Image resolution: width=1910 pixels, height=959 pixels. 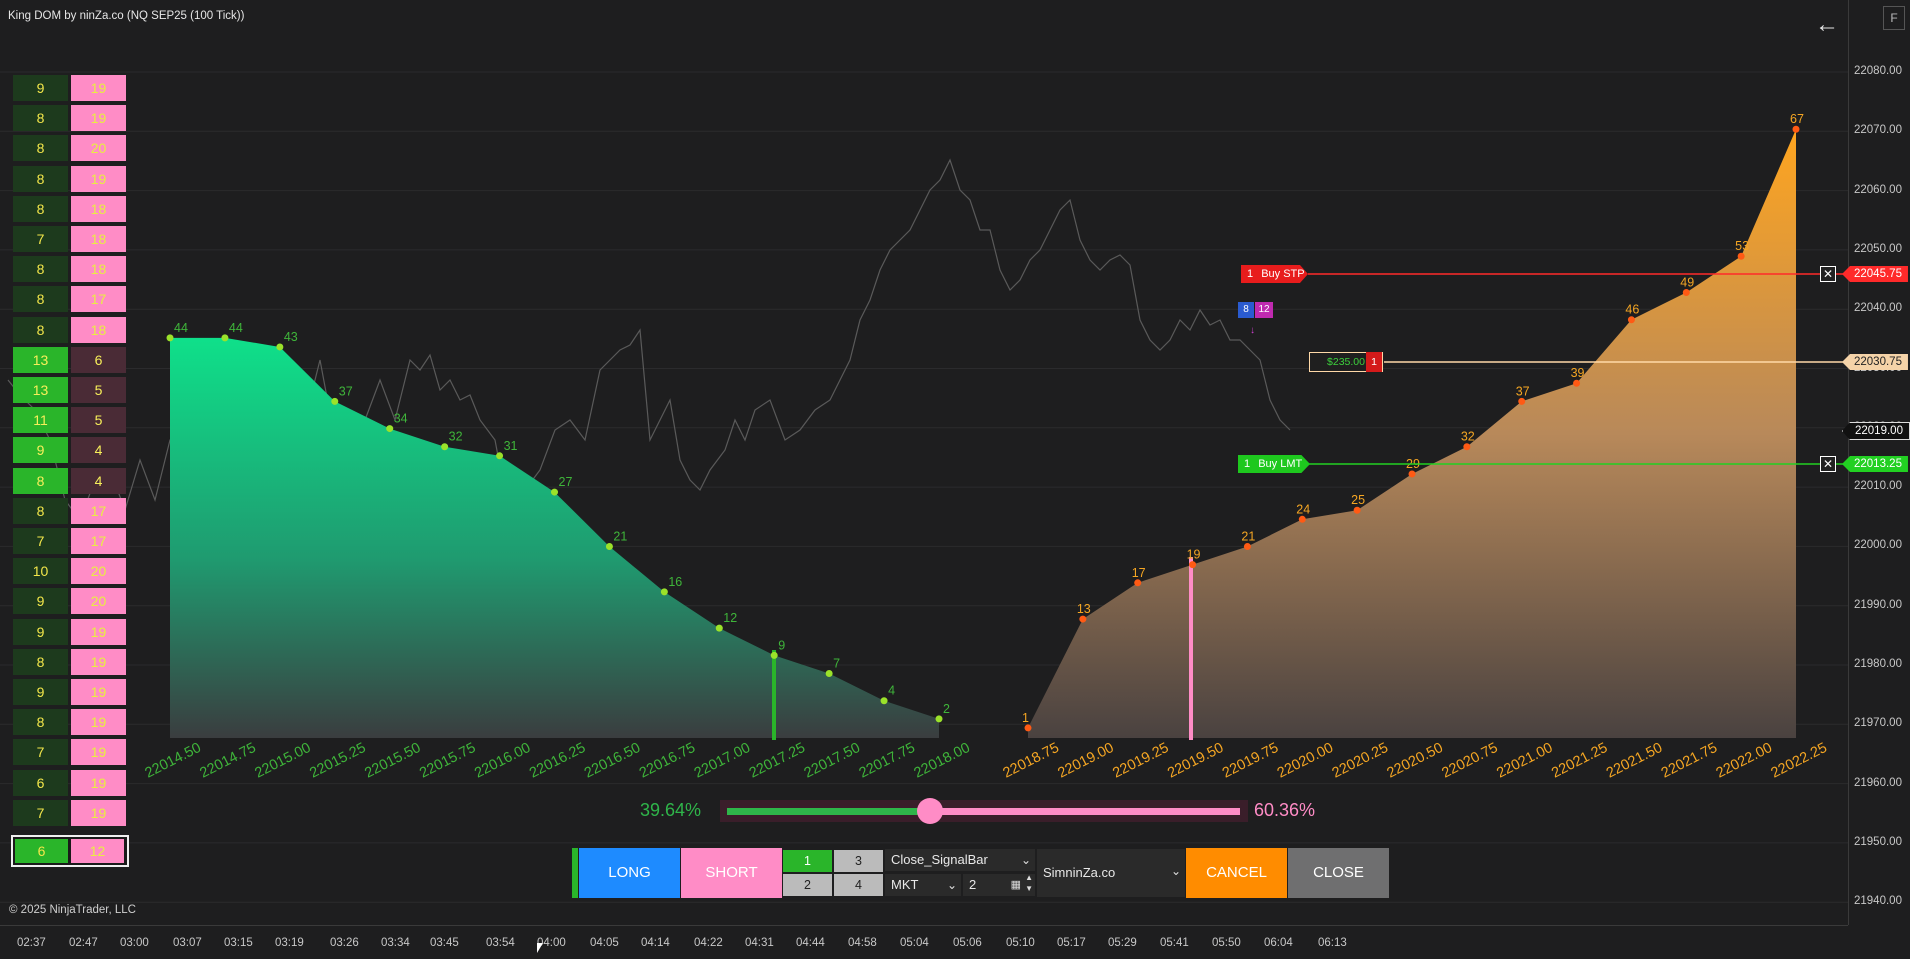 What do you see at coordinates (1247, 464) in the screenshot?
I see `limit-order-qty: 1` at bounding box center [1247, 464].